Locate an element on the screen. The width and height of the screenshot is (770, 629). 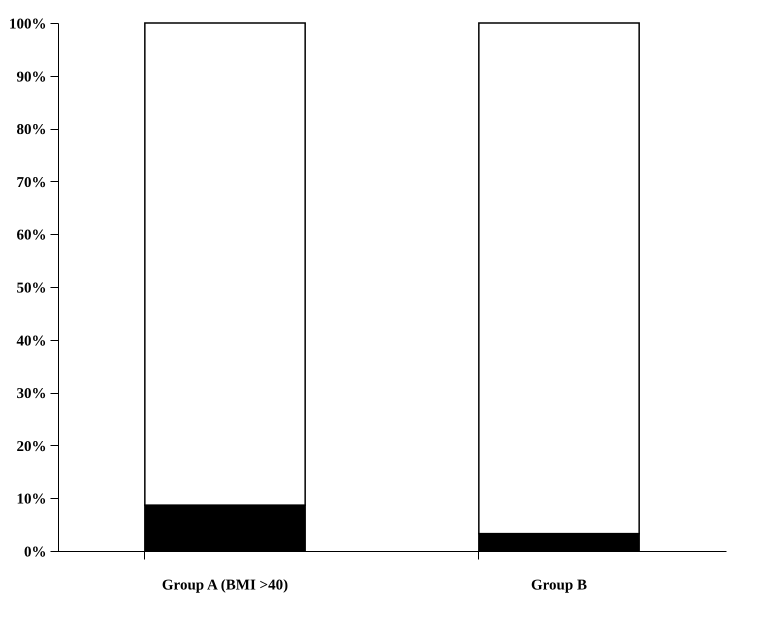
y-tick-label: 90% is located at coordinates (31, 77).